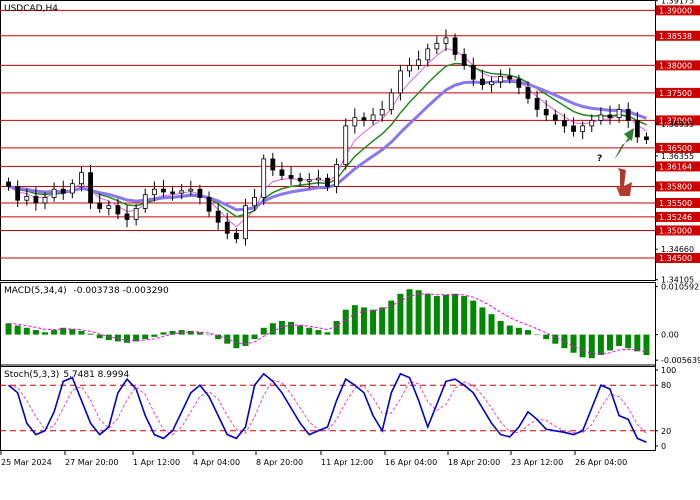  Describe the element at coordinates (670, 335) in the screenshot. I see `macd-axis-label: 0.00` at that location.